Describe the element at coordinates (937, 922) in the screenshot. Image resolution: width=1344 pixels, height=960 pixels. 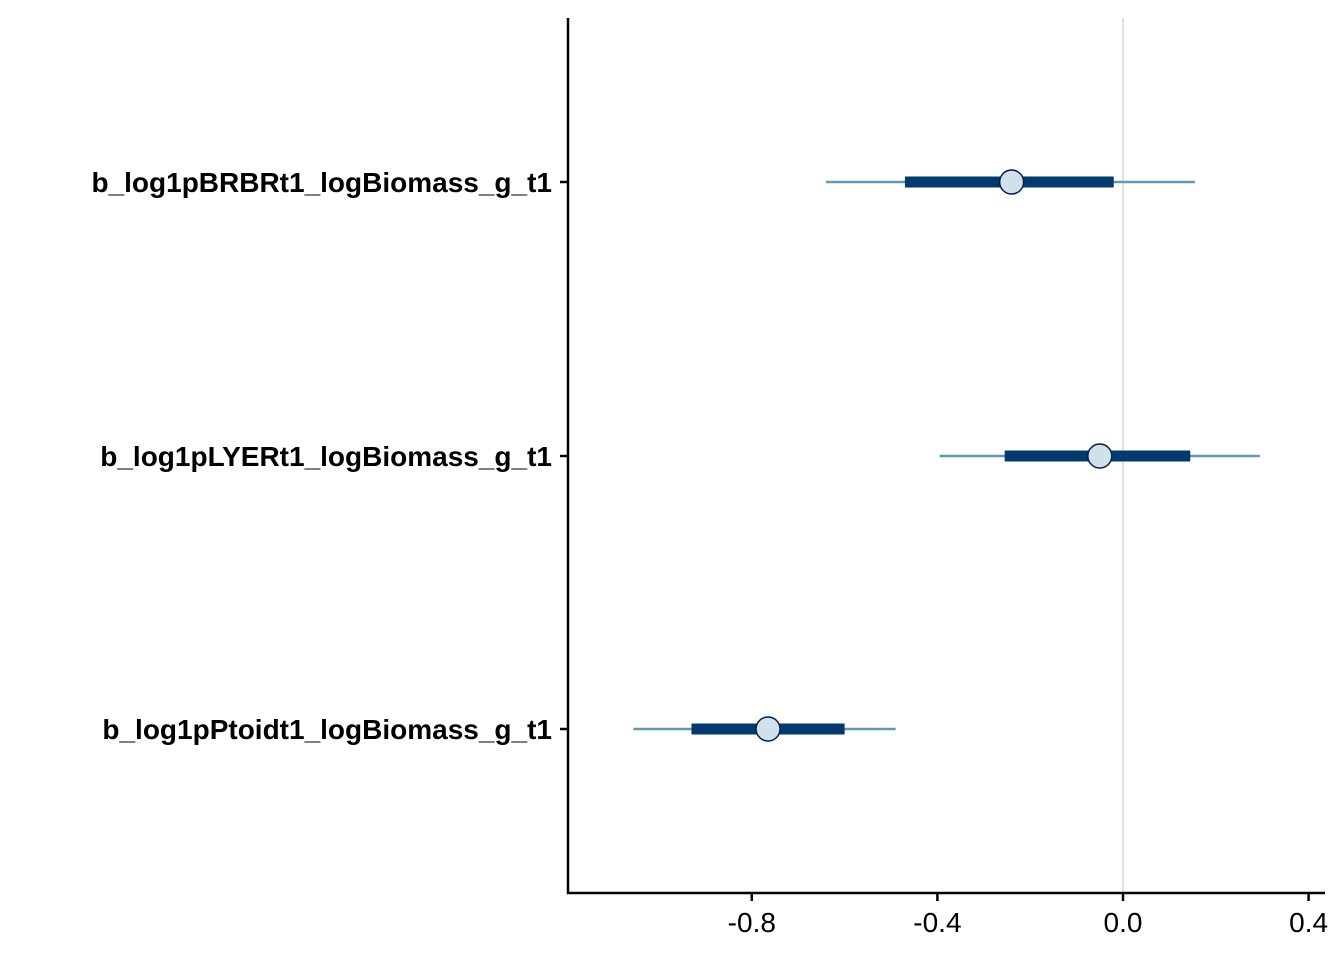
I see `x-tick-label: -0.4` at that location.